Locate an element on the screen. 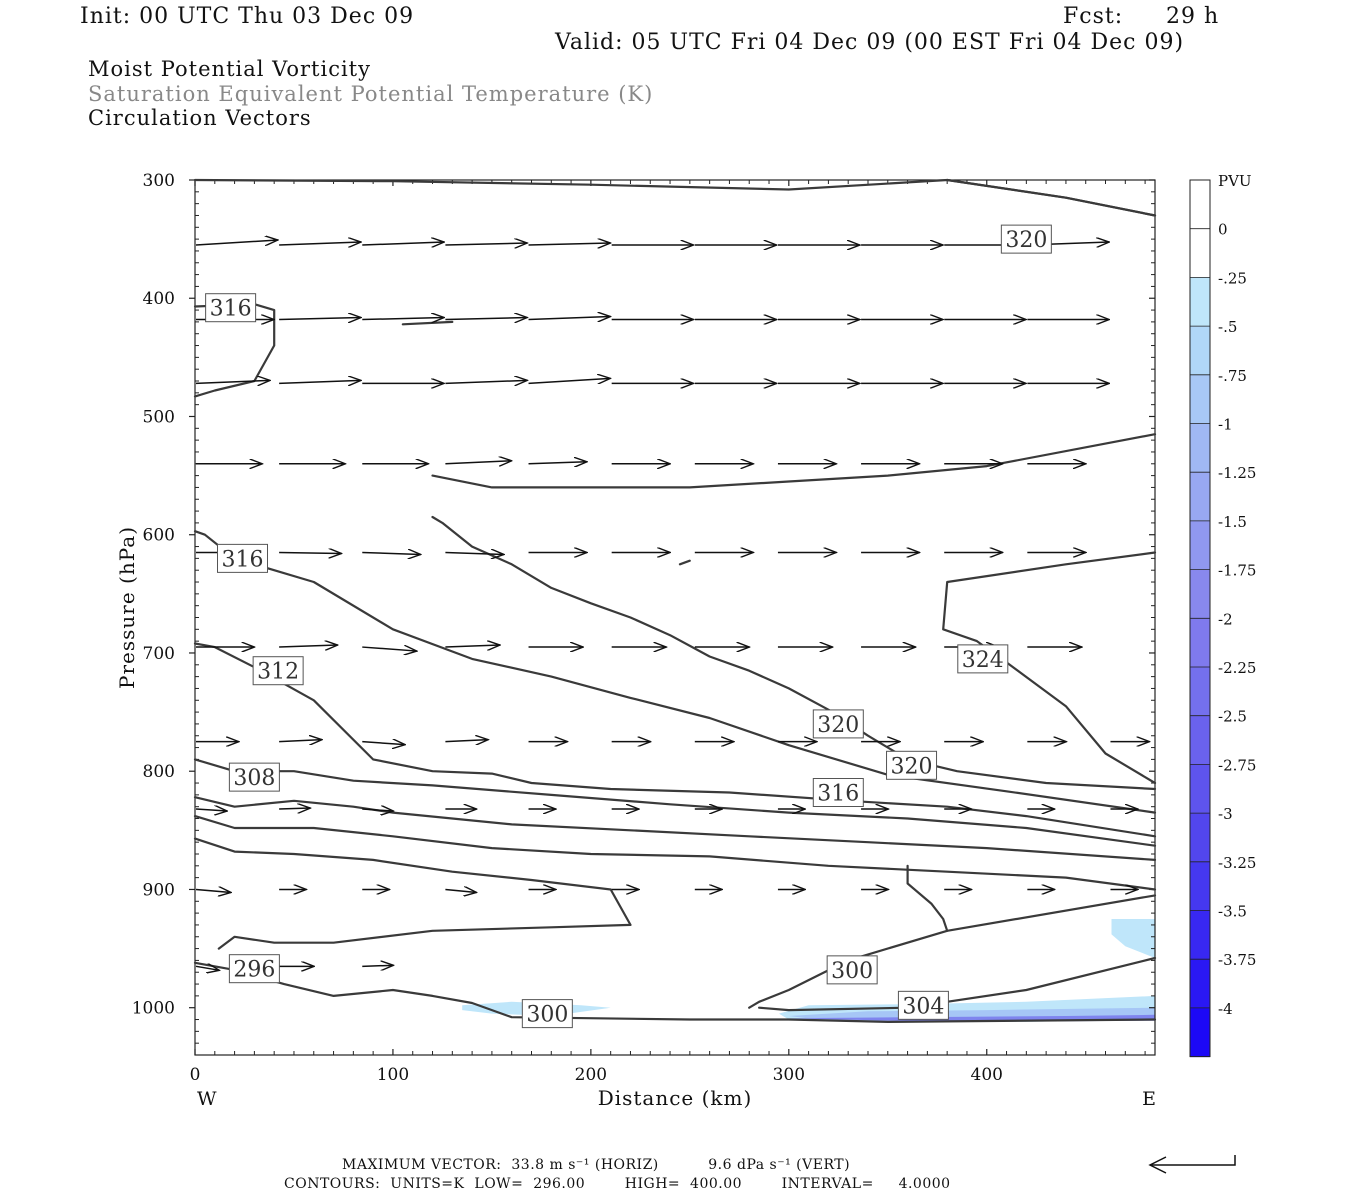 This screenshot has height=1200, width=1350. contour-label: 308 is located at coordinates (254, 778).